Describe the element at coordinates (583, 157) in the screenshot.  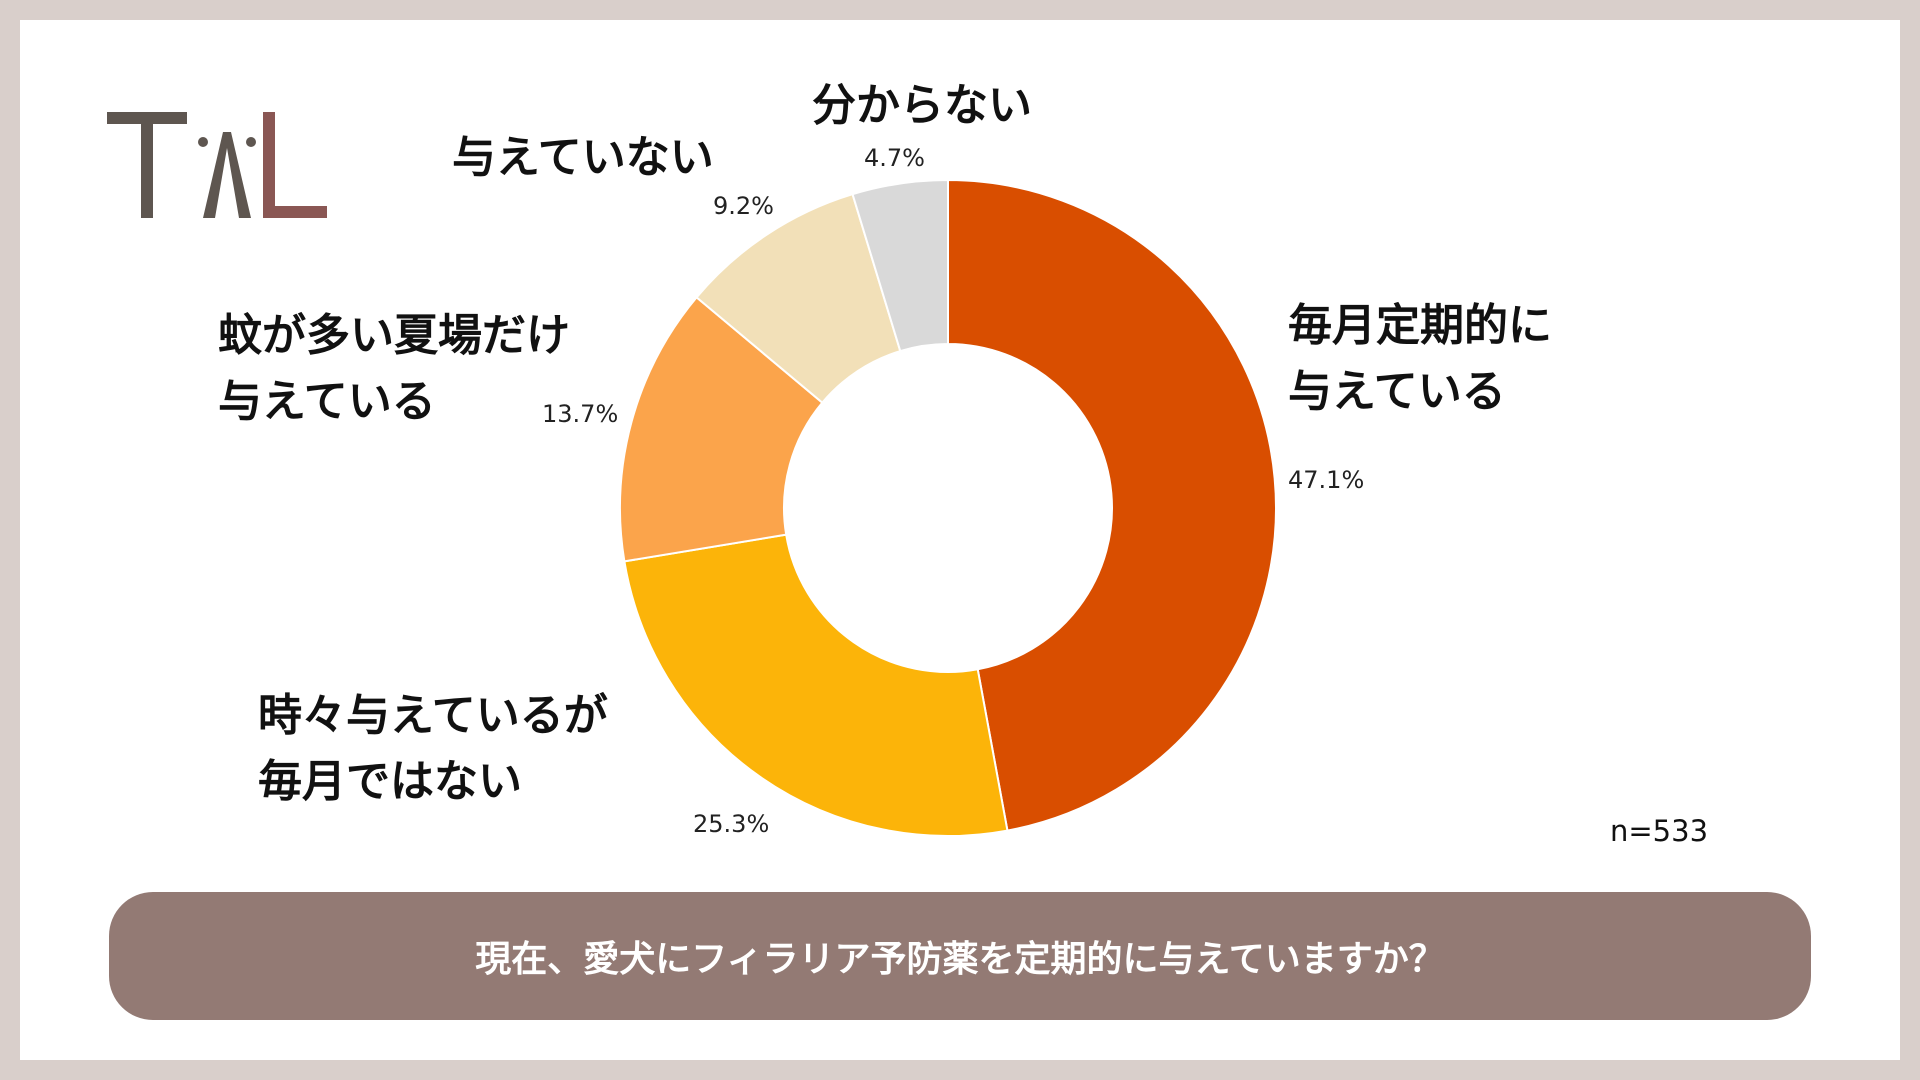
I see `category-label-4: 与えていない` at that location.